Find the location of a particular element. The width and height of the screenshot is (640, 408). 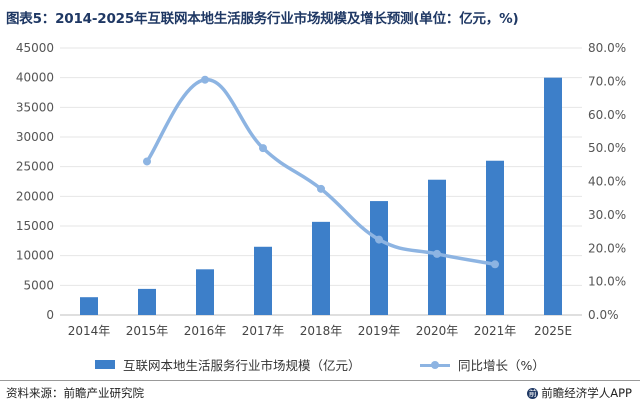

brand-name: 前瞻经济学人APP is located at coordinates (586, 393).